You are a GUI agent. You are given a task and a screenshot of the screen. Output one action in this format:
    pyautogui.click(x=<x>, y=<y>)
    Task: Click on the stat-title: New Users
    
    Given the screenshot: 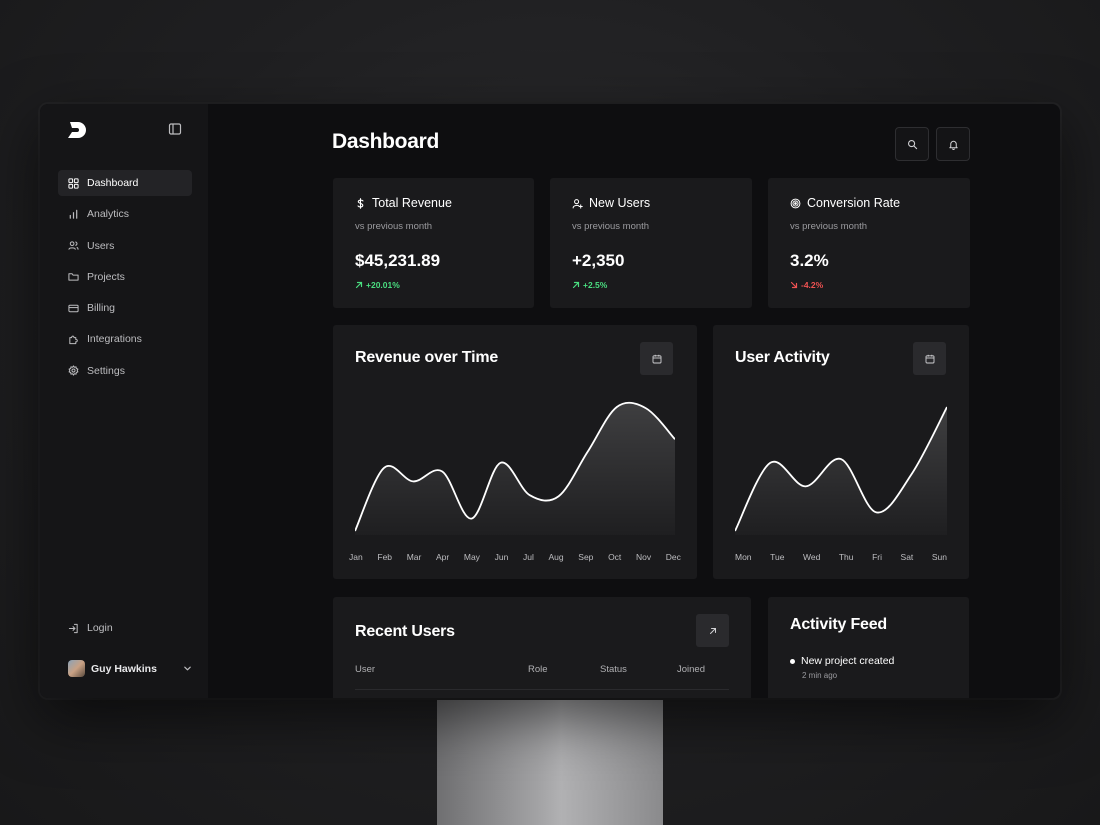 What is the action you would take?
    pyautogui.click(x=620, y=203)
    